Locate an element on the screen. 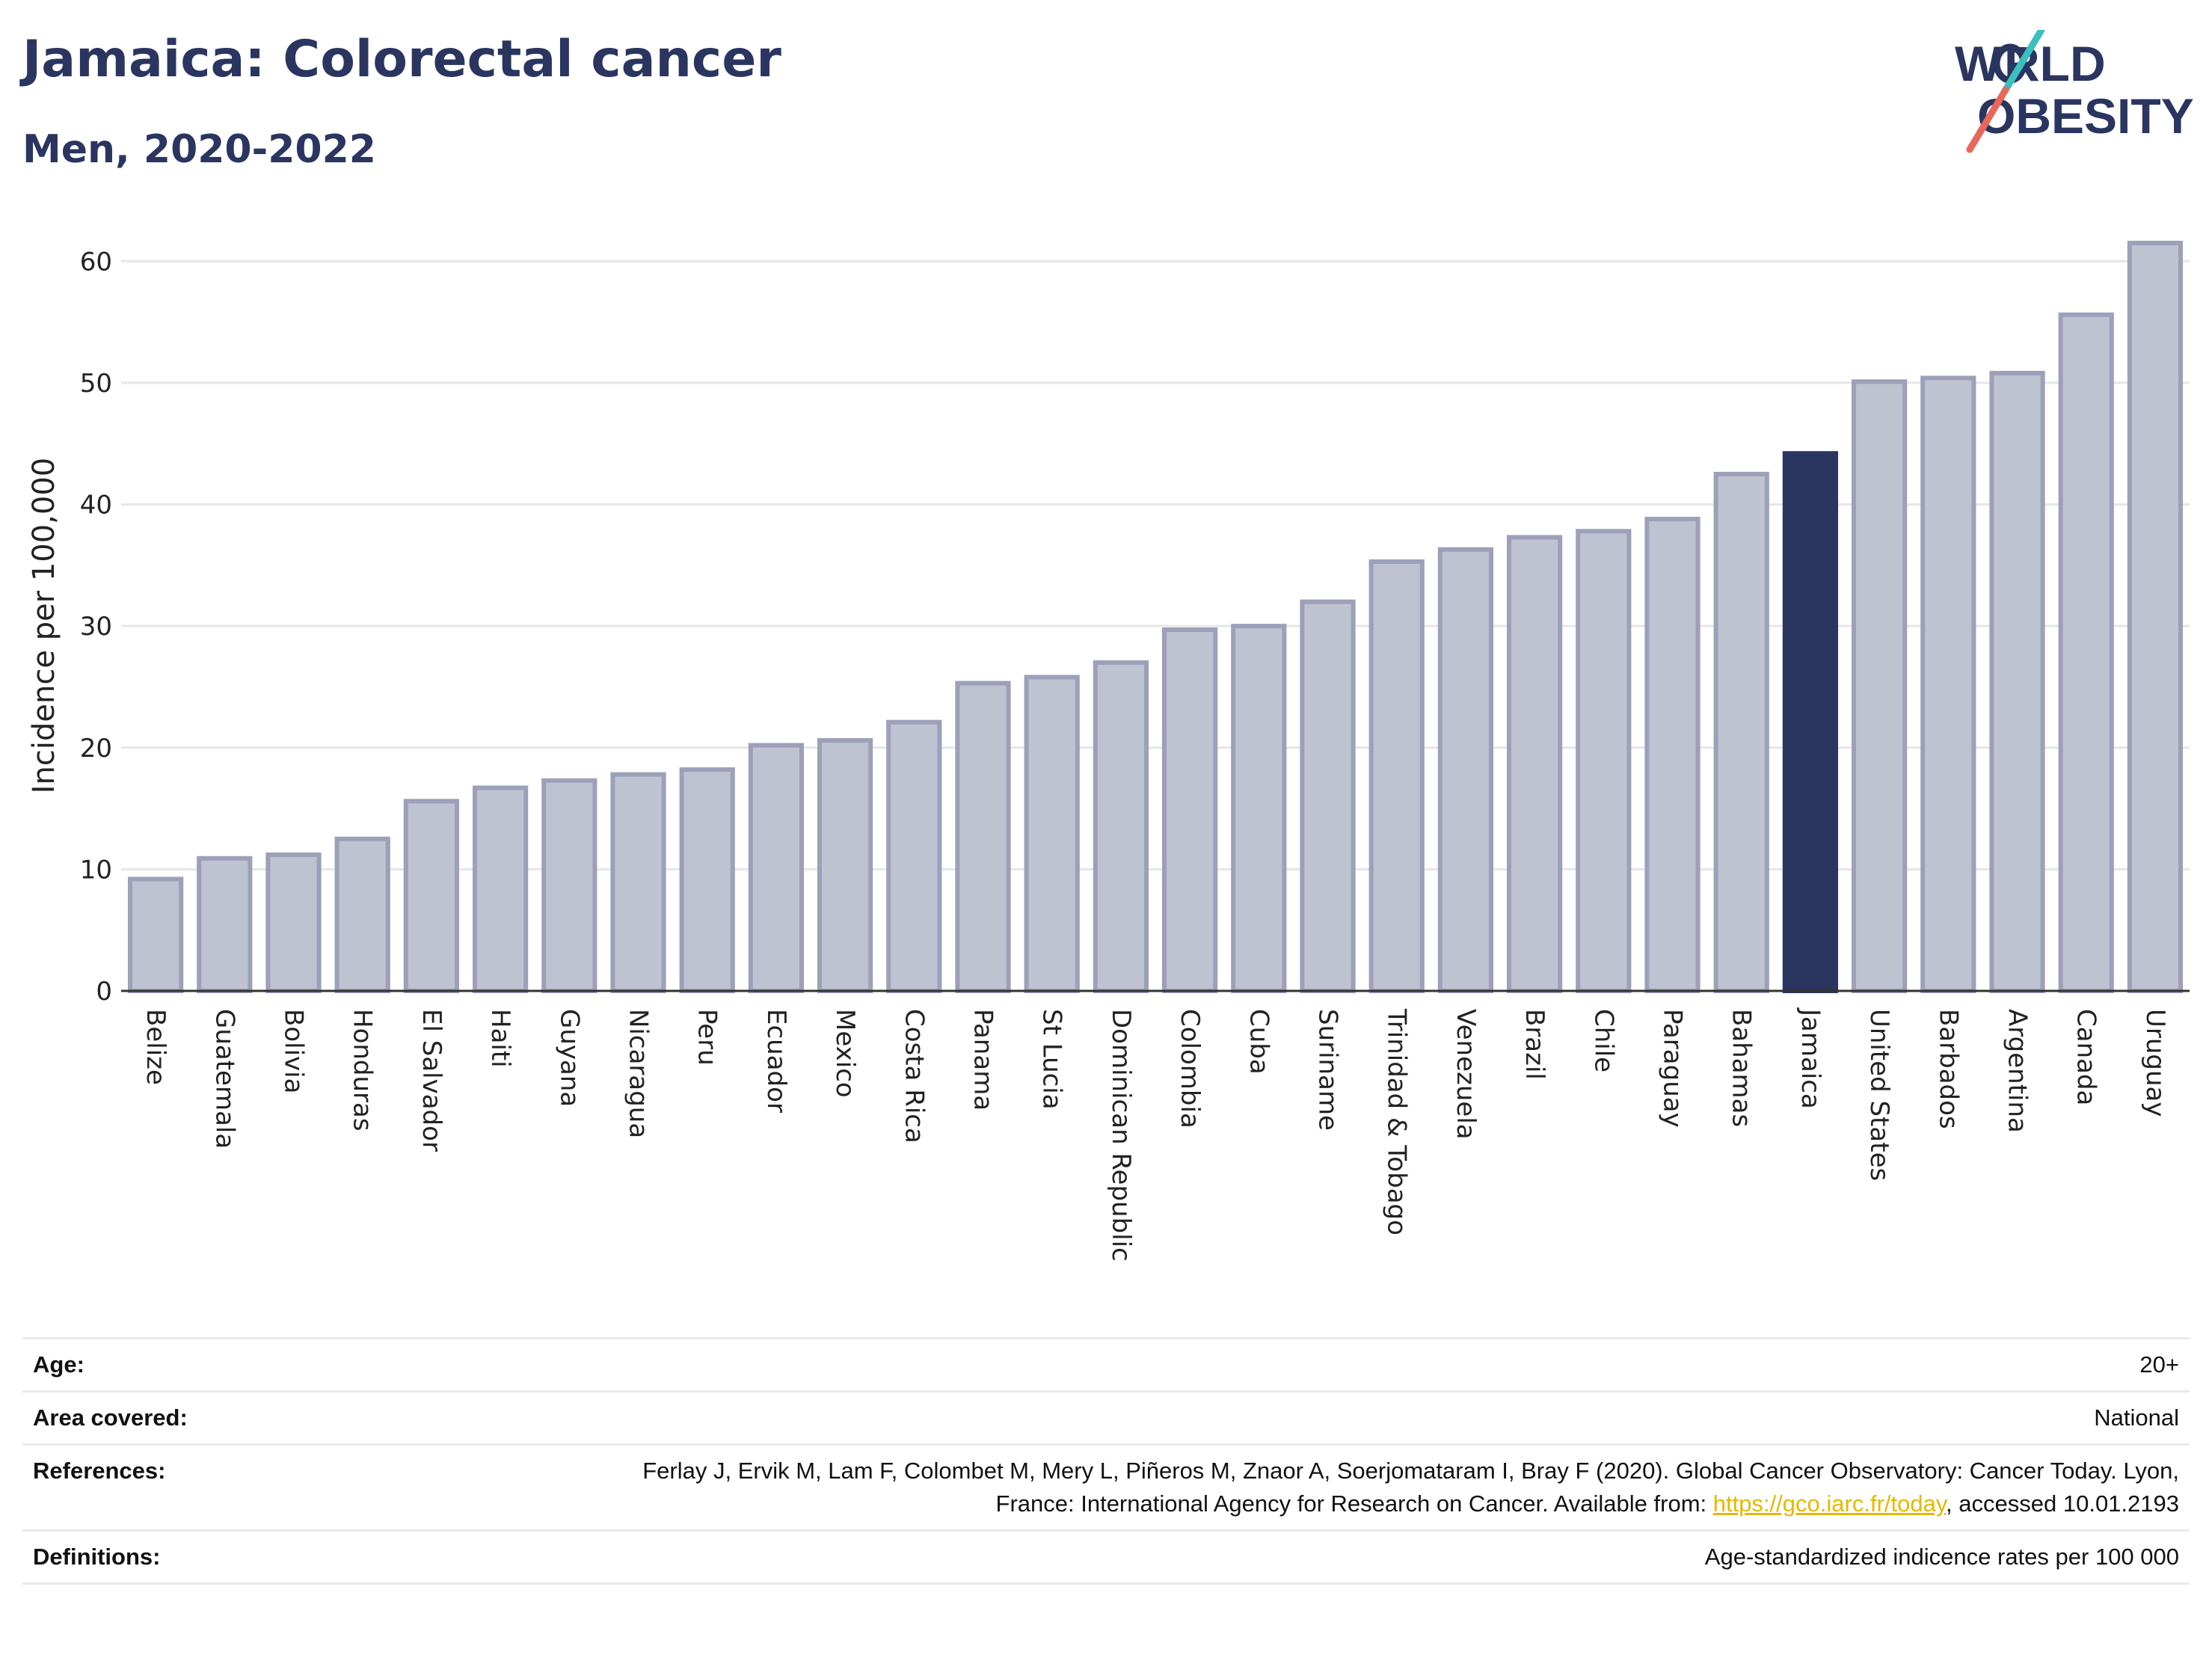  x-tick-label: Mexico is located at coordinates (845, 1053).